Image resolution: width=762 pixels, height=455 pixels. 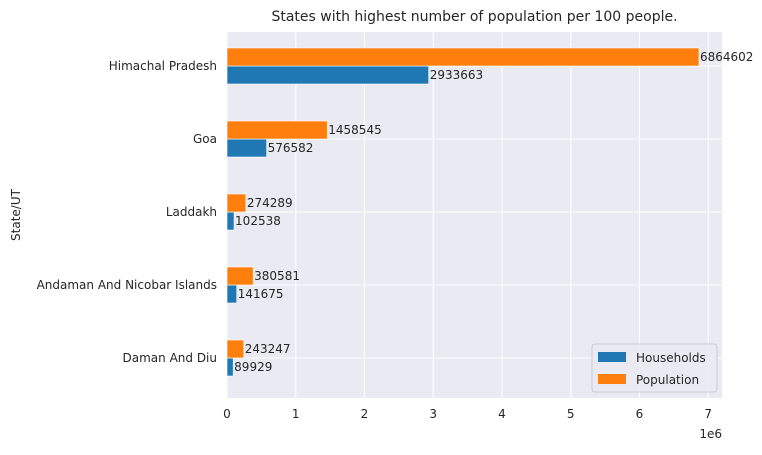 What do you see at coordinates (291, 148) in the screenshot?
I see `data-label: 576582` at bounding box center [291, 148].